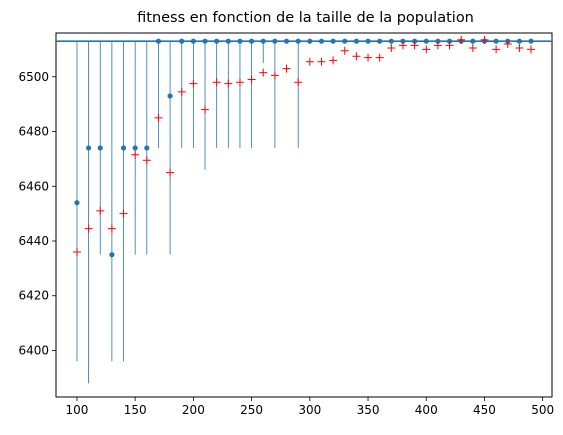 The width and height of the screenshot is (563, 435). Describe the element at coordinates (33, 132) in the screenshot. I see `y-tick-label: 6480` at that location.